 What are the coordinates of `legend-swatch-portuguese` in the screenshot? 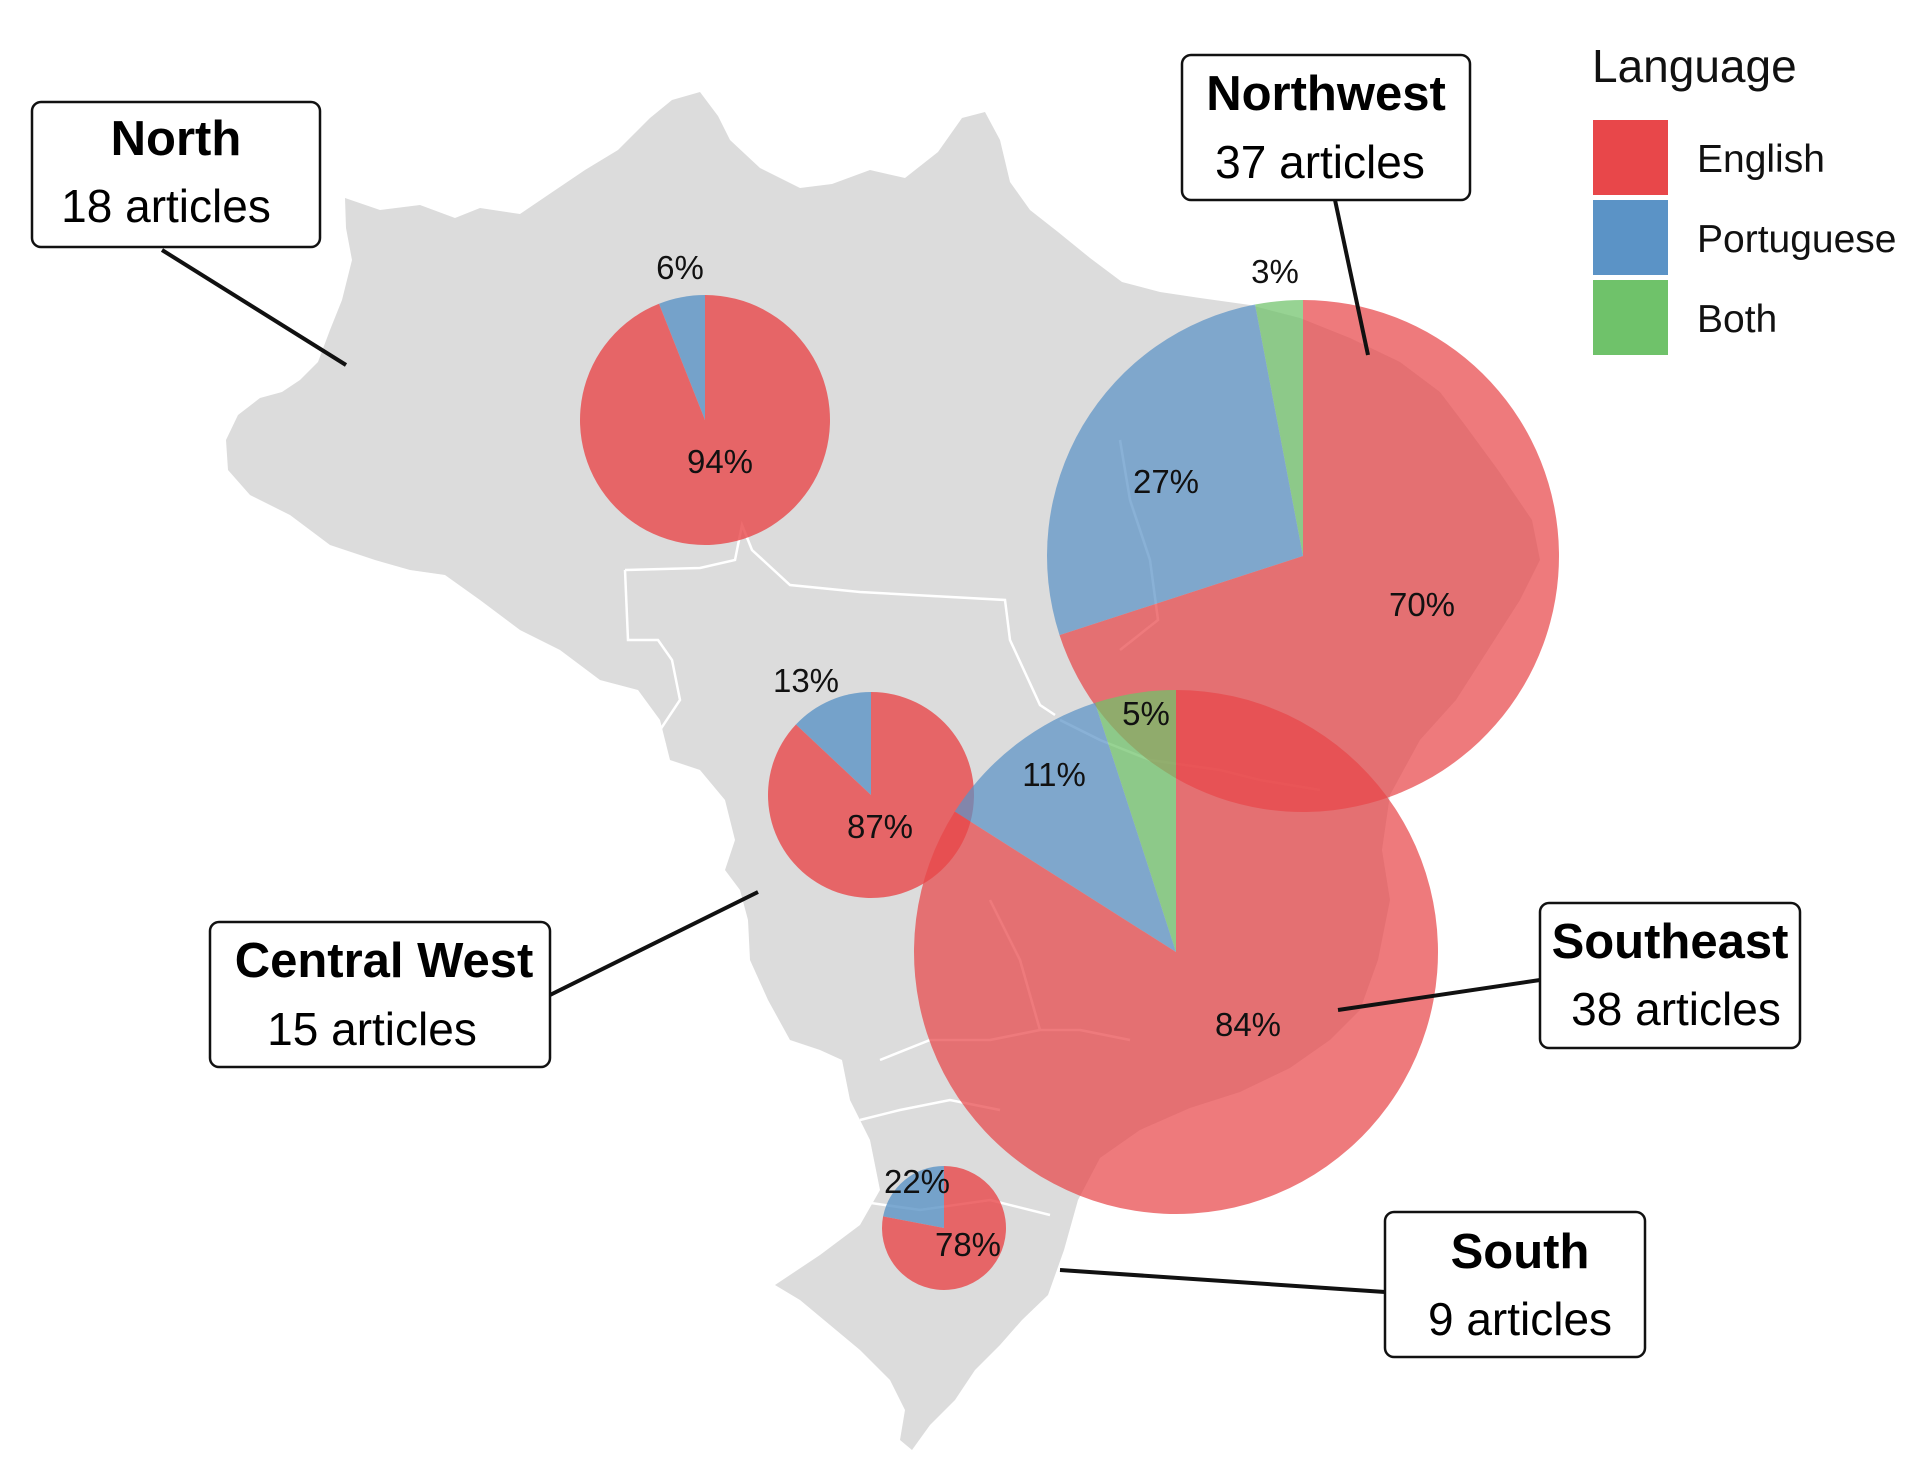 It's located at (1630, 237).